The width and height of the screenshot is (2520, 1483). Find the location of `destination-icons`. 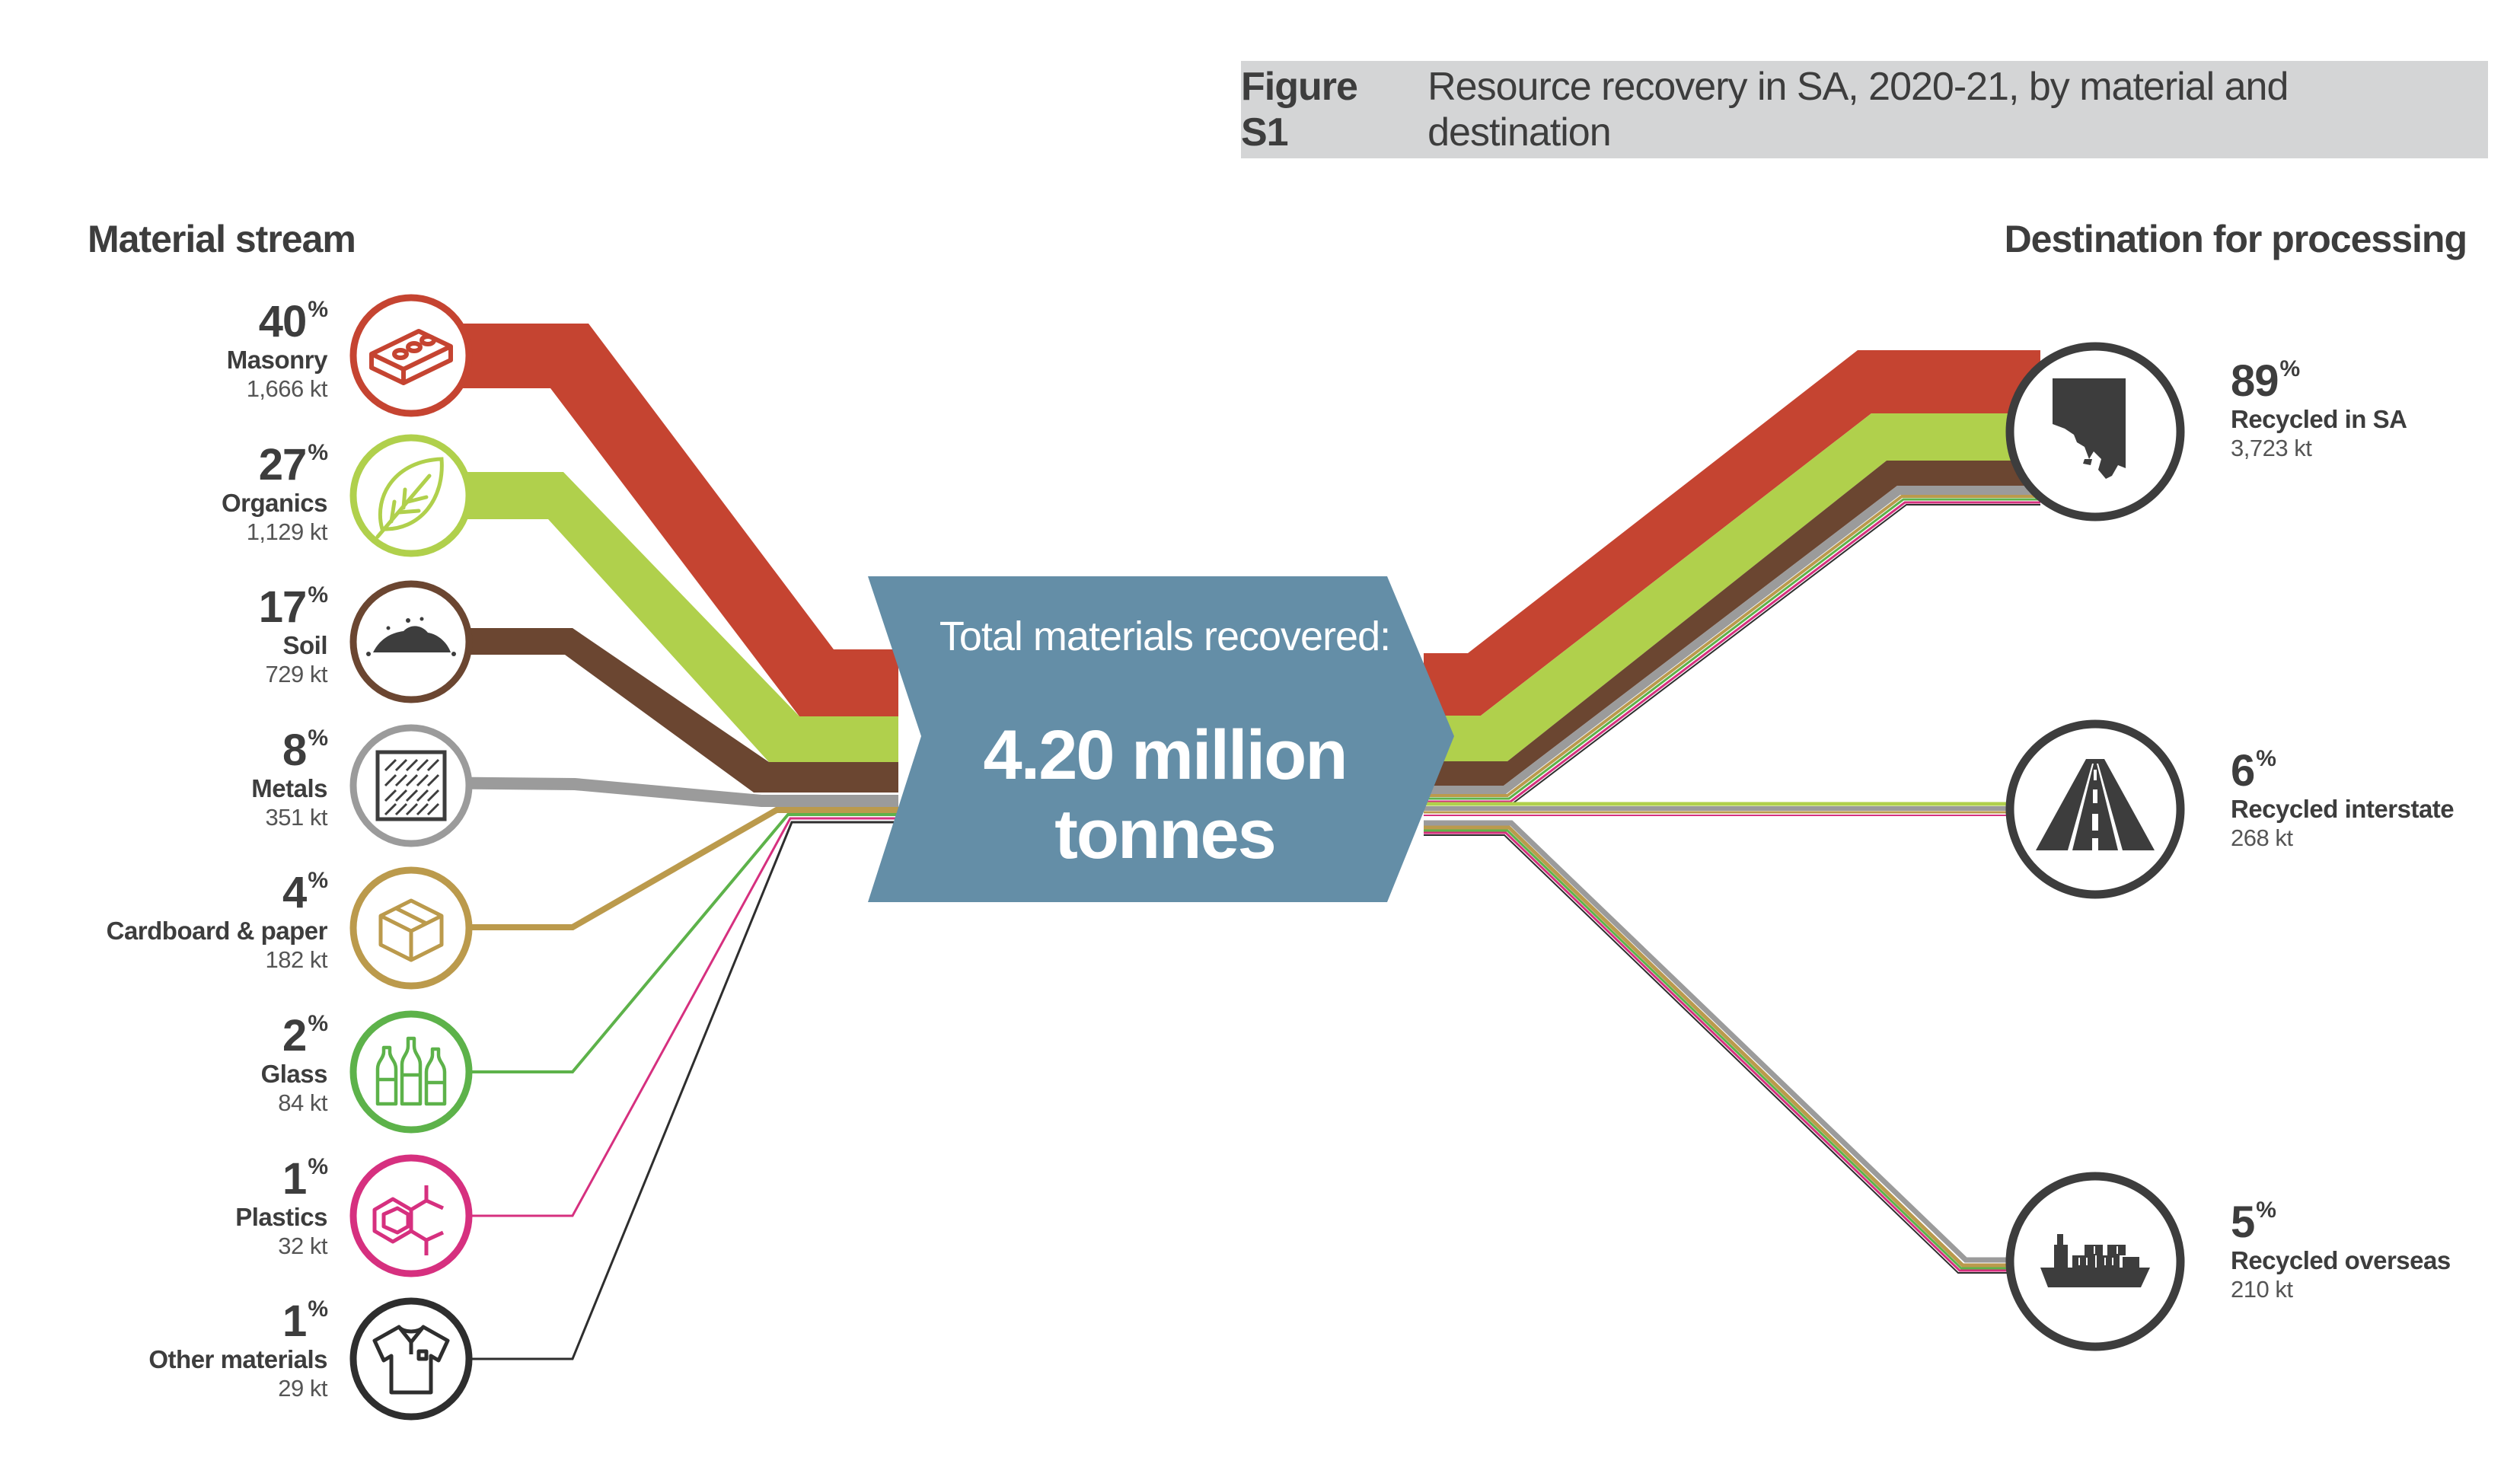

destination-icons is located at coordinates (2095, 846).